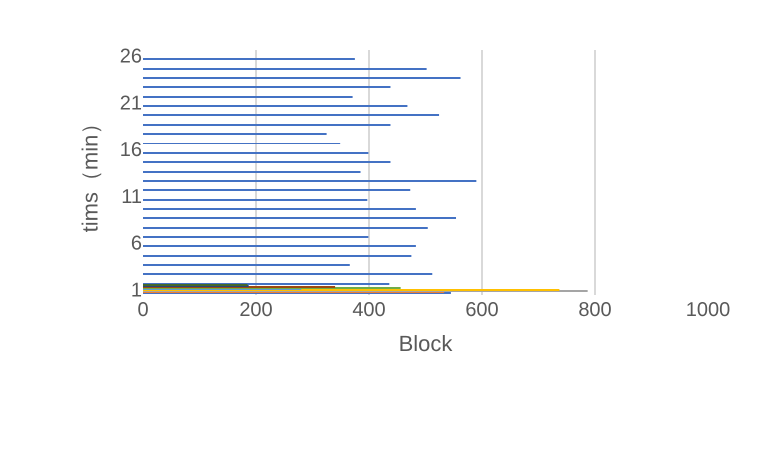  Describe the element at coordinates (131, 103) in the screenshot. I see `y-tick-label: 21` at that location.